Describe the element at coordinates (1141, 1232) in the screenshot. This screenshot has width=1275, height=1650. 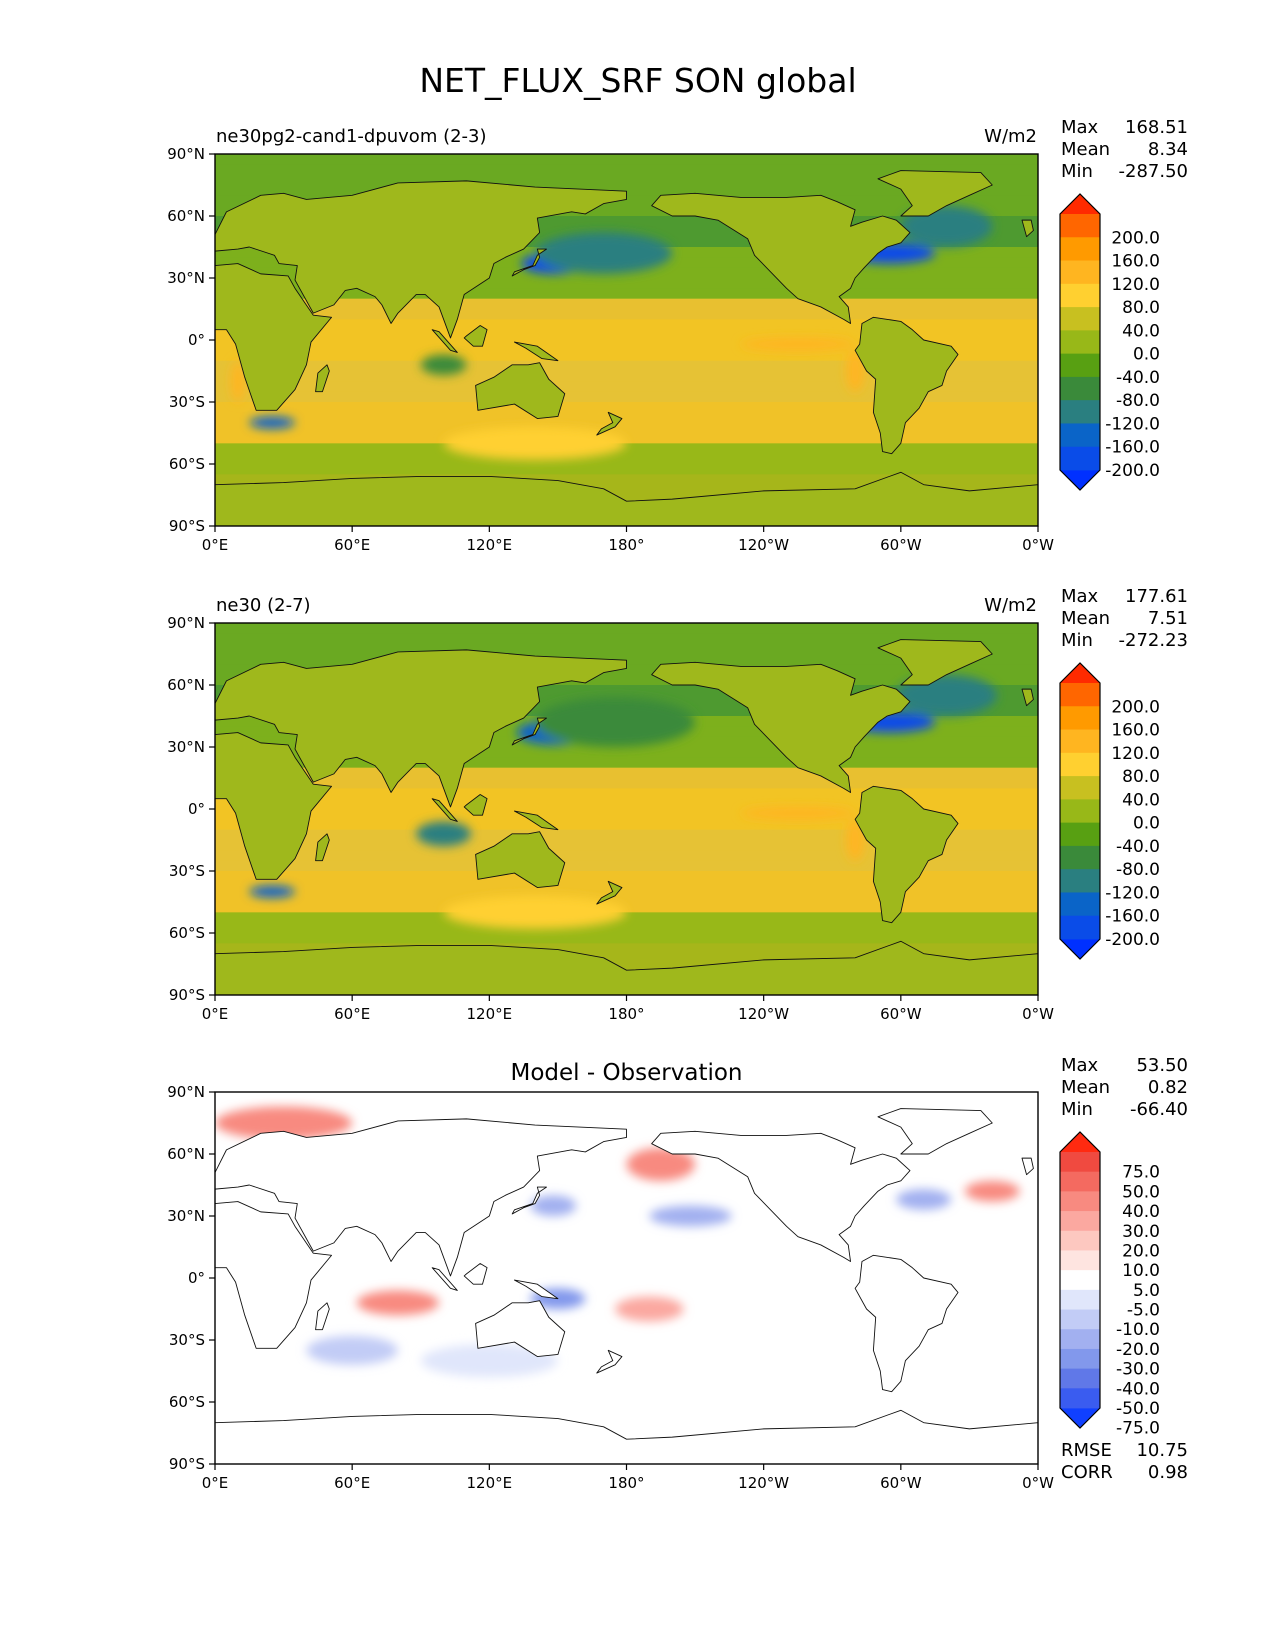
I see `colorbar-label: 30.0` at that location.